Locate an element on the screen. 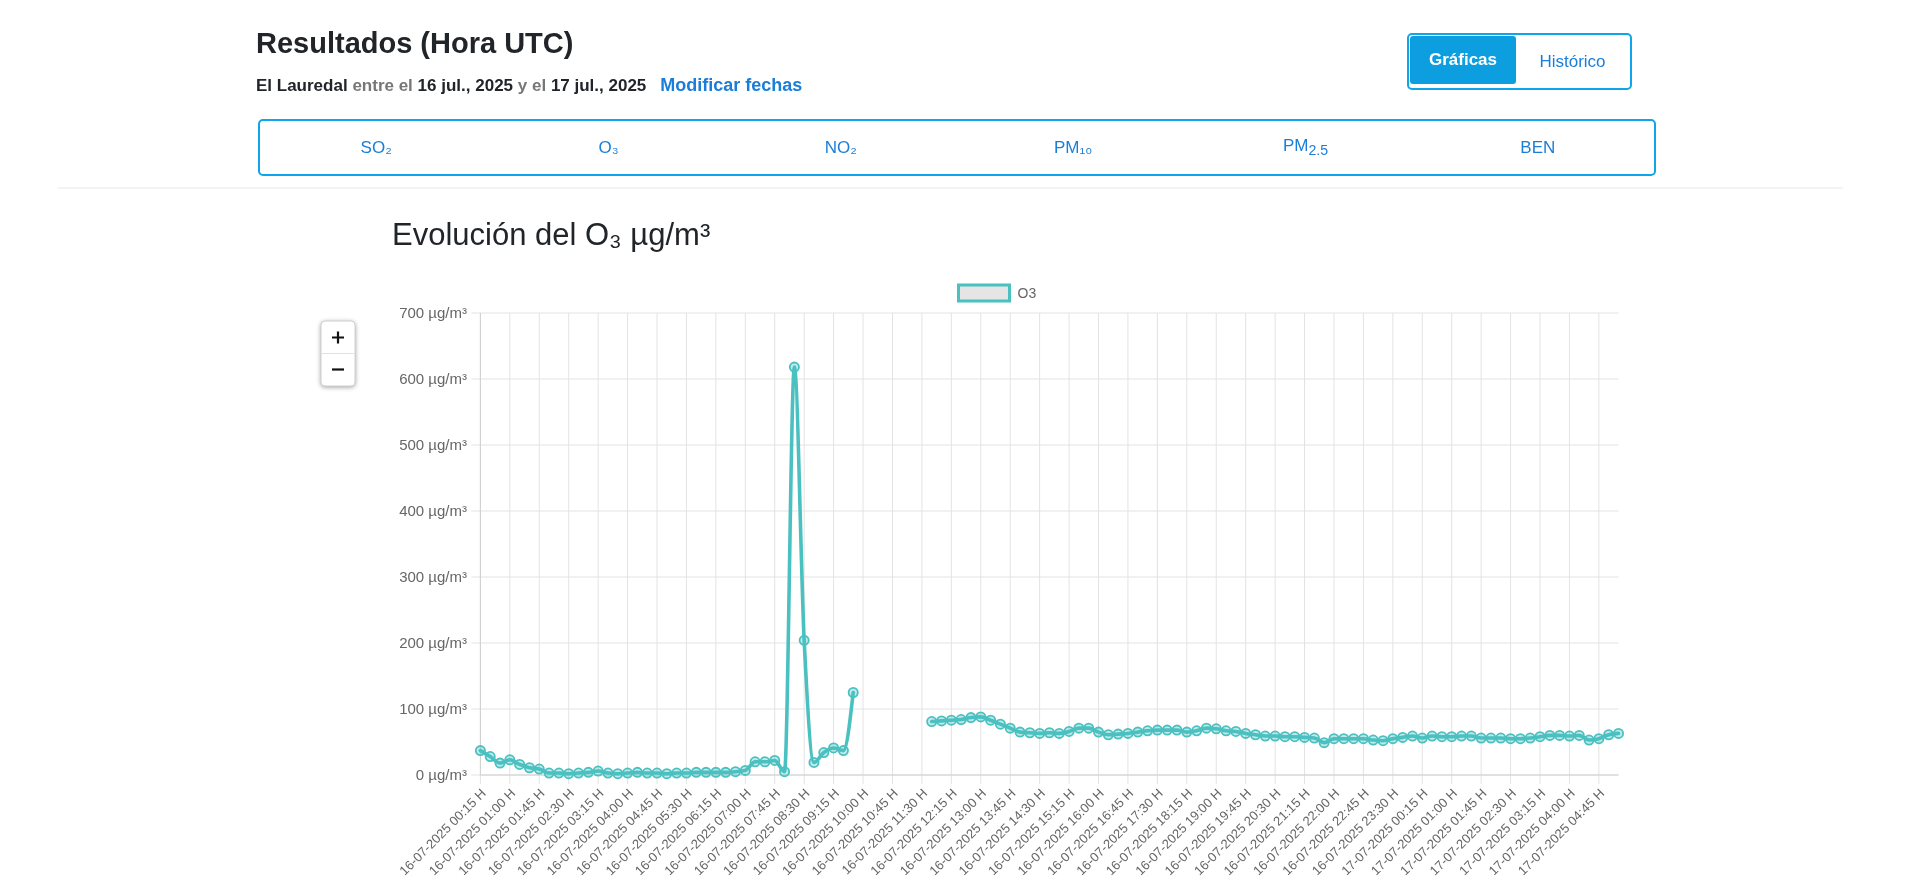  text: SO₂ is located at coordinates (376, 147).